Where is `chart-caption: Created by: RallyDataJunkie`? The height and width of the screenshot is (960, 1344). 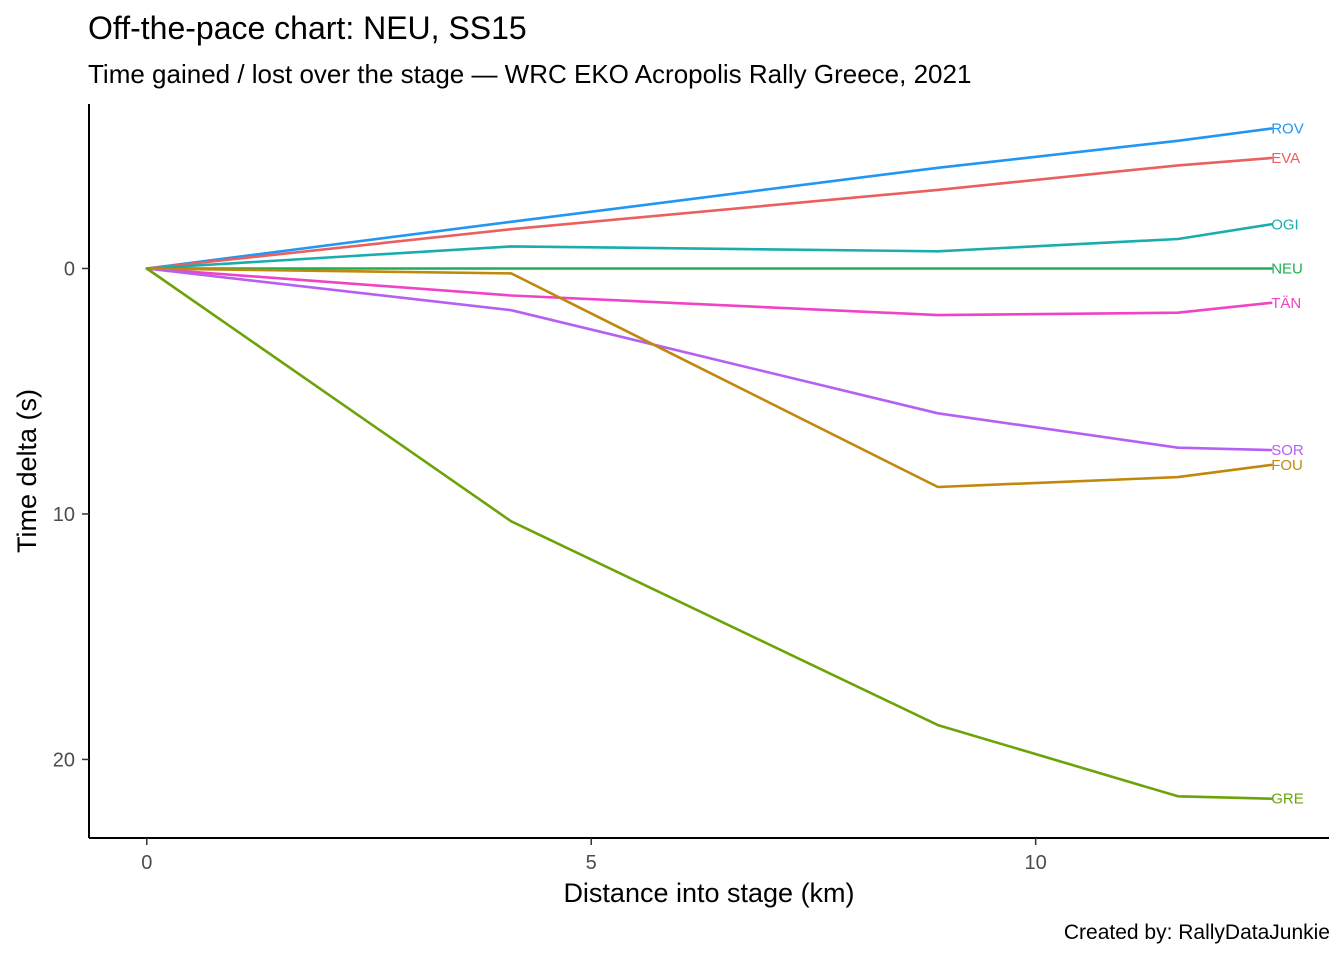 chart-caption: Created by: RallyDataJunkie is located at coordinates (1196, 932).